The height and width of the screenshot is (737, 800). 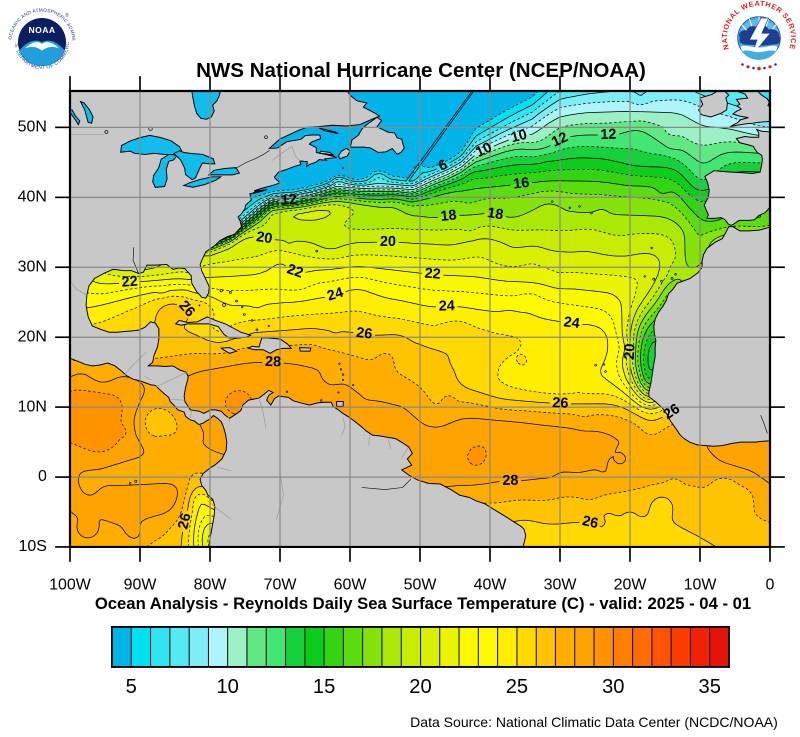 I want to click on svg-text: 10W, so click(x=701, y=585).